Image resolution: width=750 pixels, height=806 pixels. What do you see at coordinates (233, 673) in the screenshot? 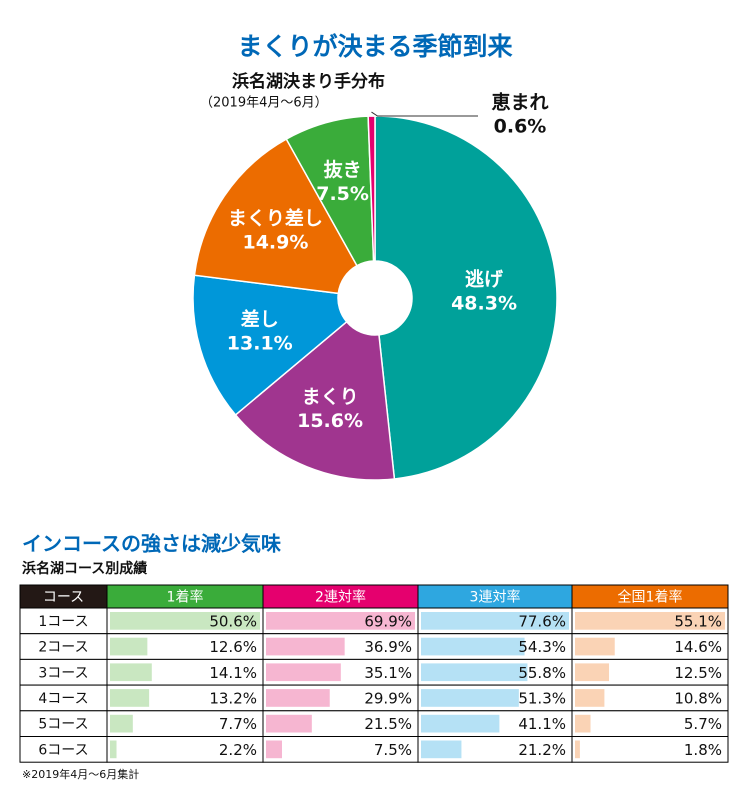
I see `cell-value: 14.1%` at bounding box center [233, 673].